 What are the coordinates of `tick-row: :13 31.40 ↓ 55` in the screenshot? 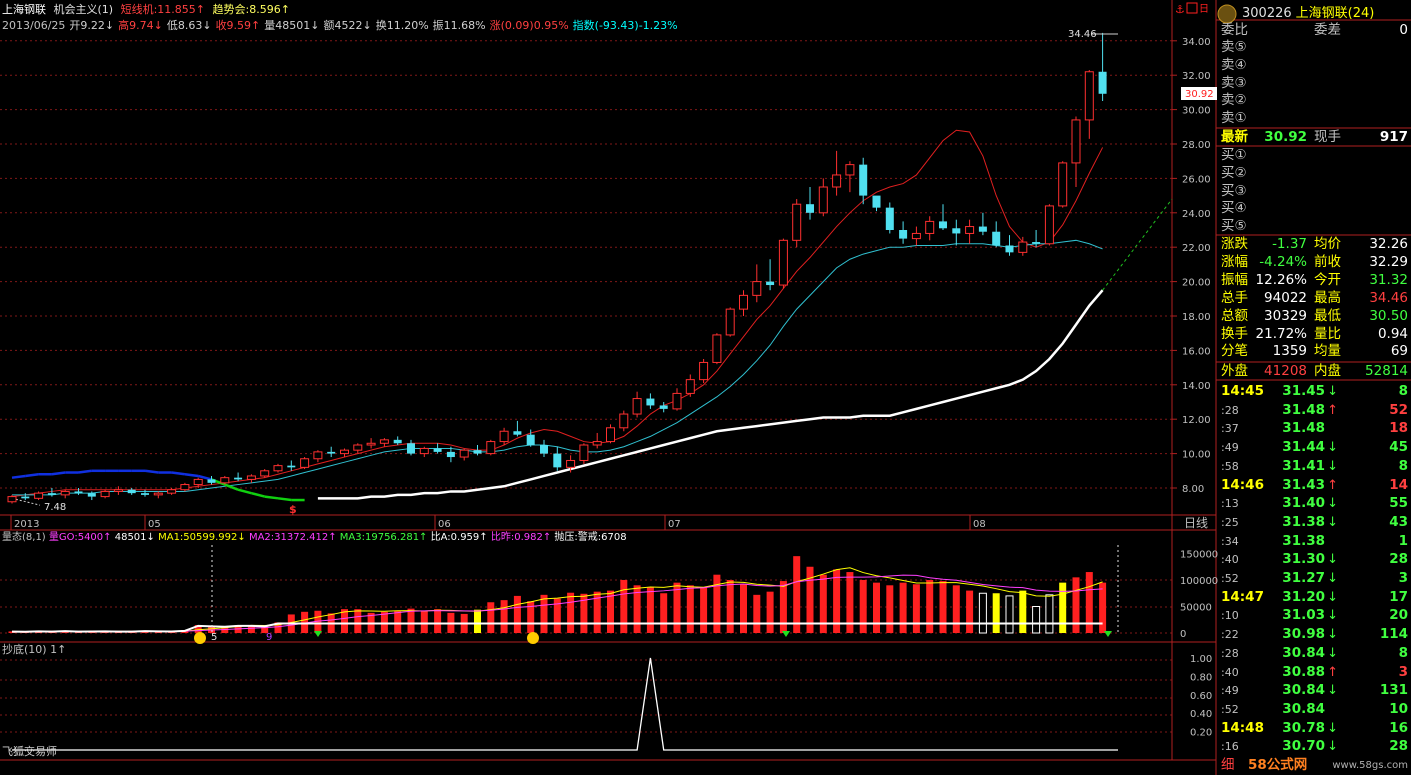 It's located at (1314, 503).